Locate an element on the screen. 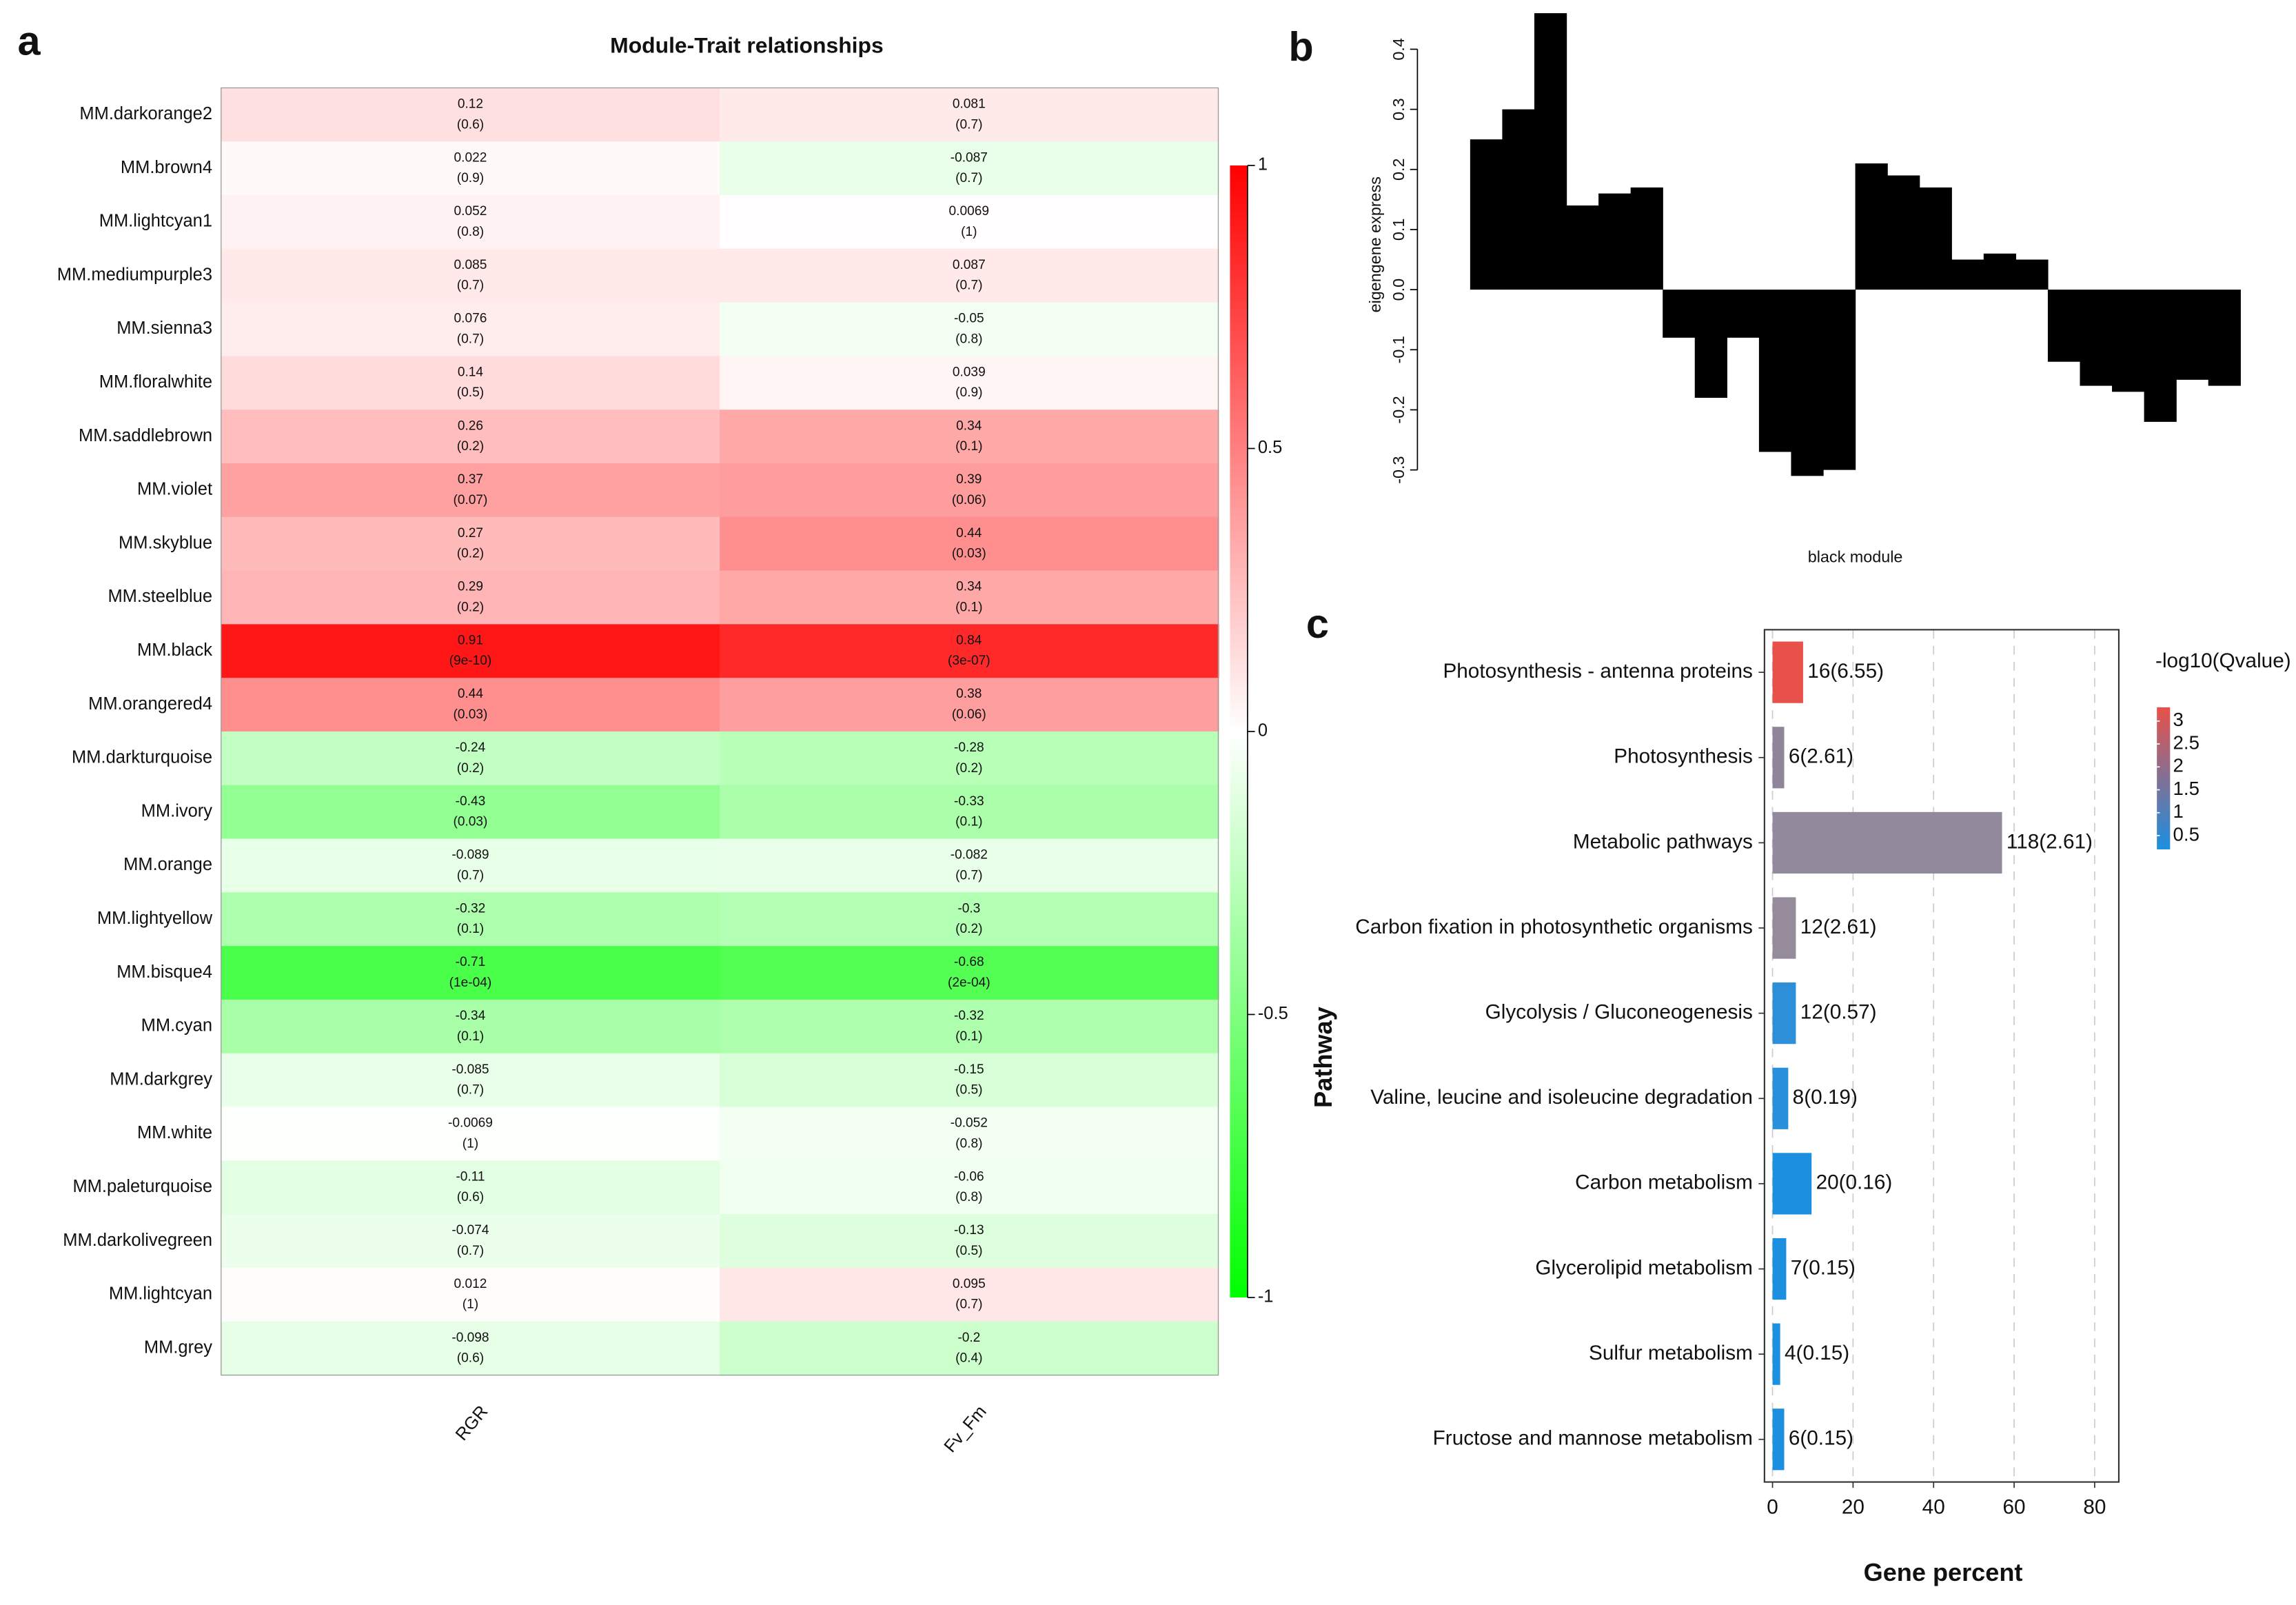 The width and height of the screenshot is (2296, 1605). cell-value: 0.44 is located at coordinates (471, 694).